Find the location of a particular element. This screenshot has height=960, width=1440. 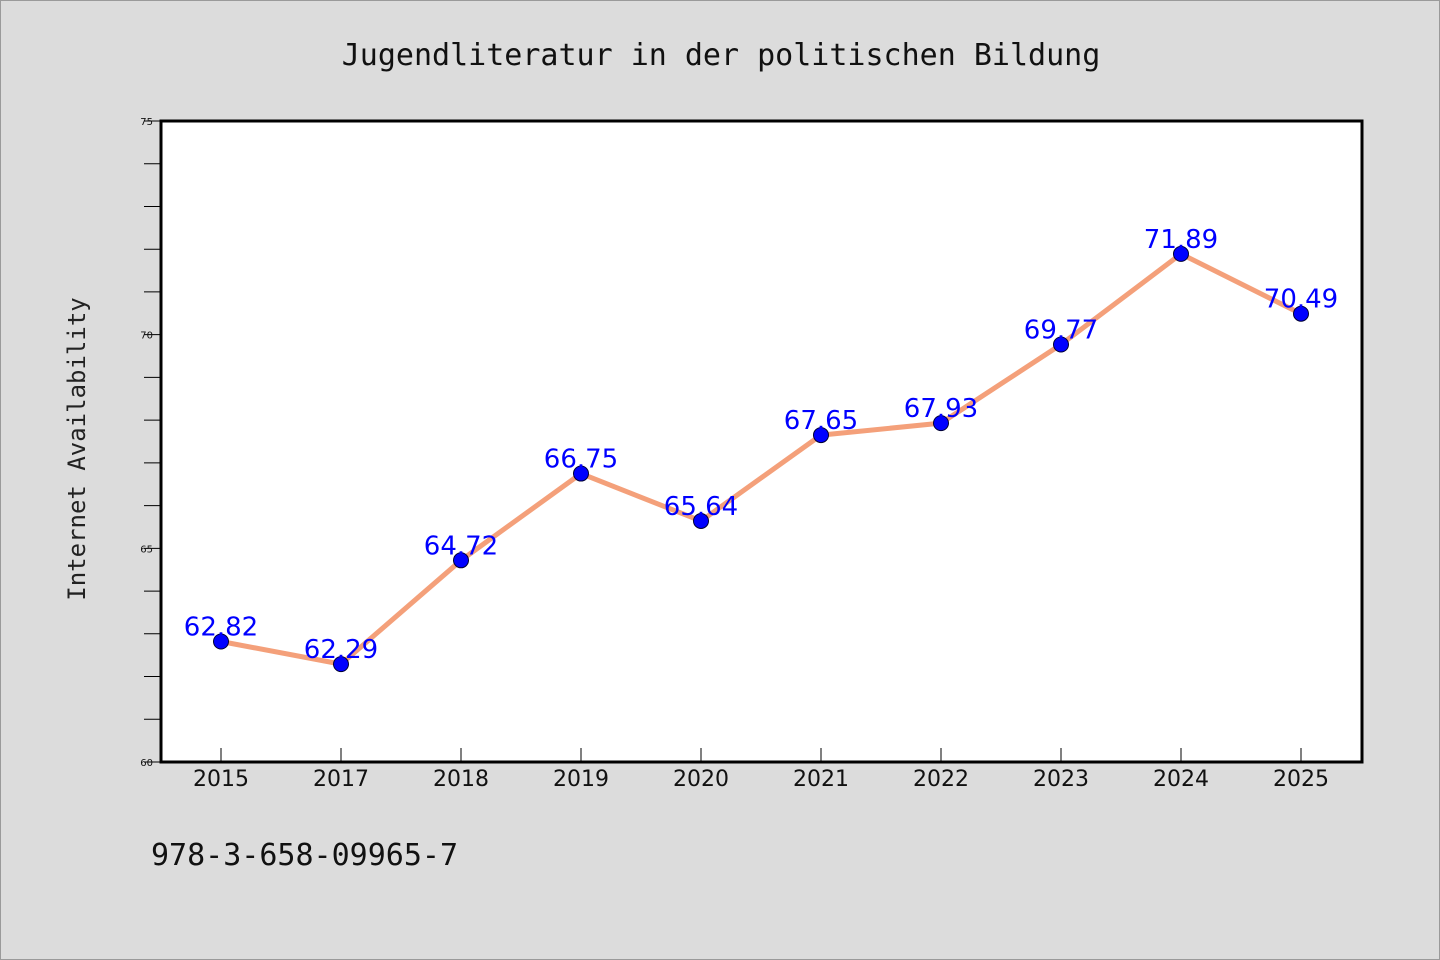

data-label: 62.29 is located at coordinates (341, 650).